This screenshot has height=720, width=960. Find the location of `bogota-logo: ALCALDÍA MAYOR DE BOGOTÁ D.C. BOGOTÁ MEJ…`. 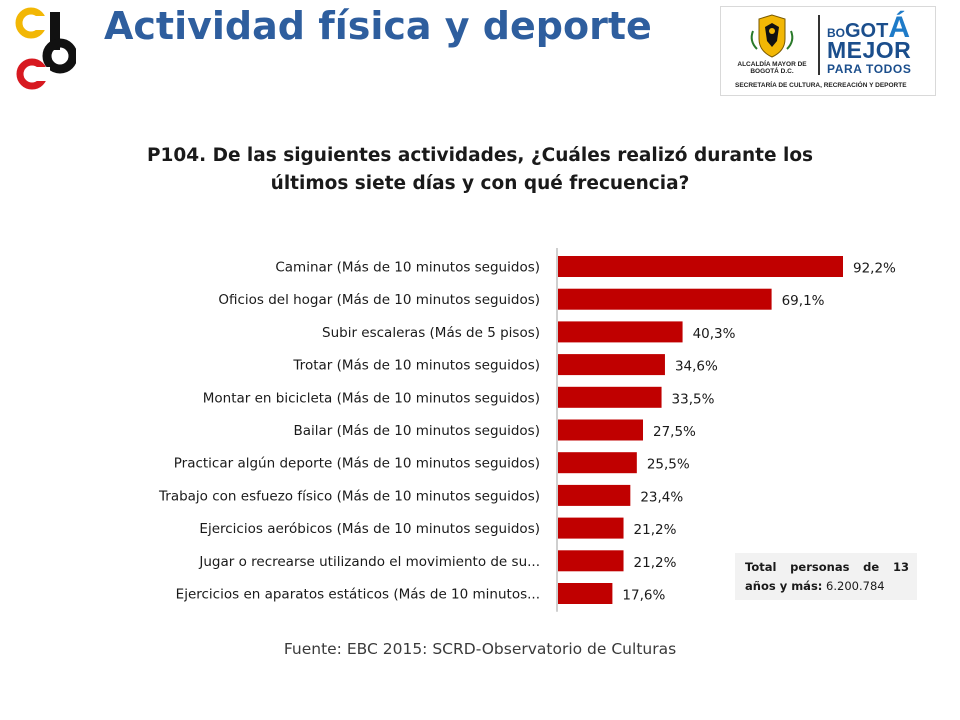

bogota-logo: ALCALDÍA MAYOR DE BOGOTÁ D.C. BOGOTÁ MEJ… is located at coordinates (828, 51).